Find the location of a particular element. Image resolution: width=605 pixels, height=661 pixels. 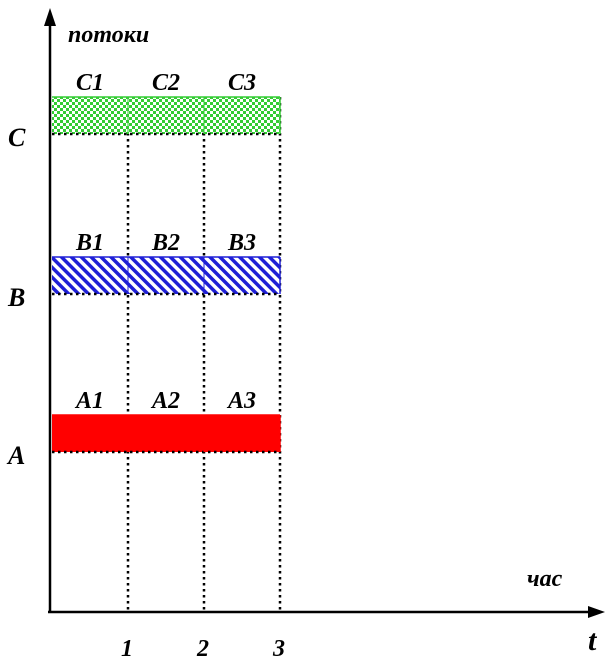

stream-bar-c is located at coordinates (166, 115).